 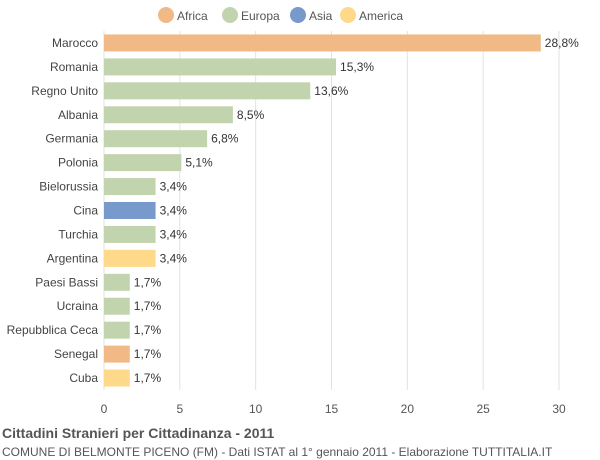 I want to click on value-label: 28,8%, so click(x=562, y=43).